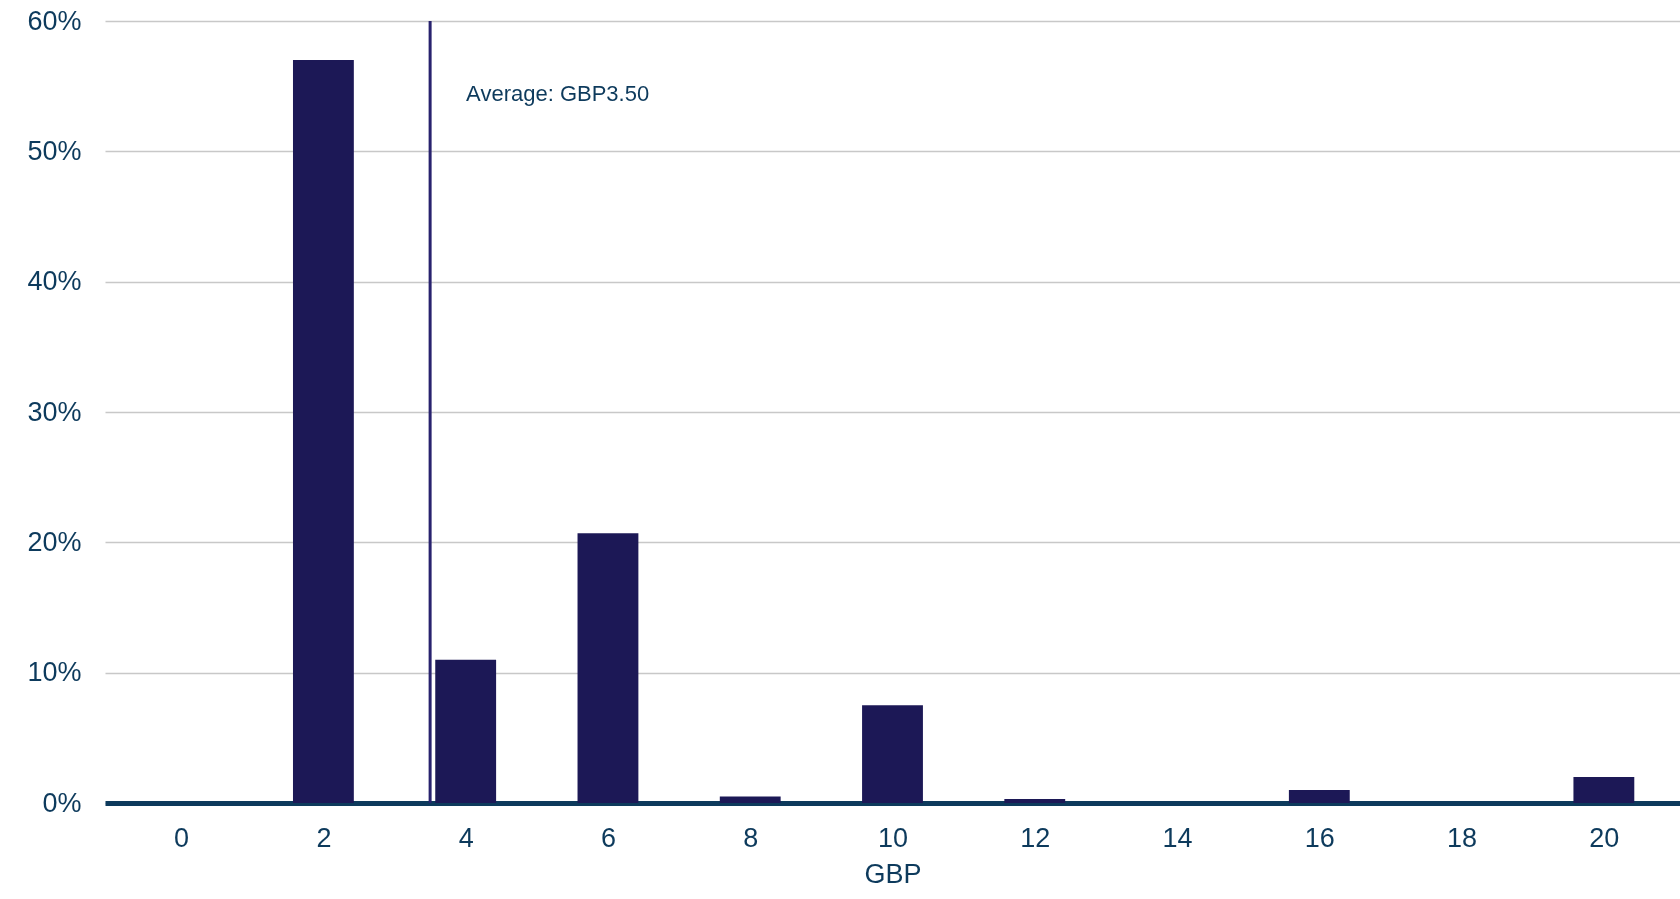  What do you see at coordinates (54, 541) in the screenshot?
I see `y-tick-label: 20%` at bounding box center [54, 541].